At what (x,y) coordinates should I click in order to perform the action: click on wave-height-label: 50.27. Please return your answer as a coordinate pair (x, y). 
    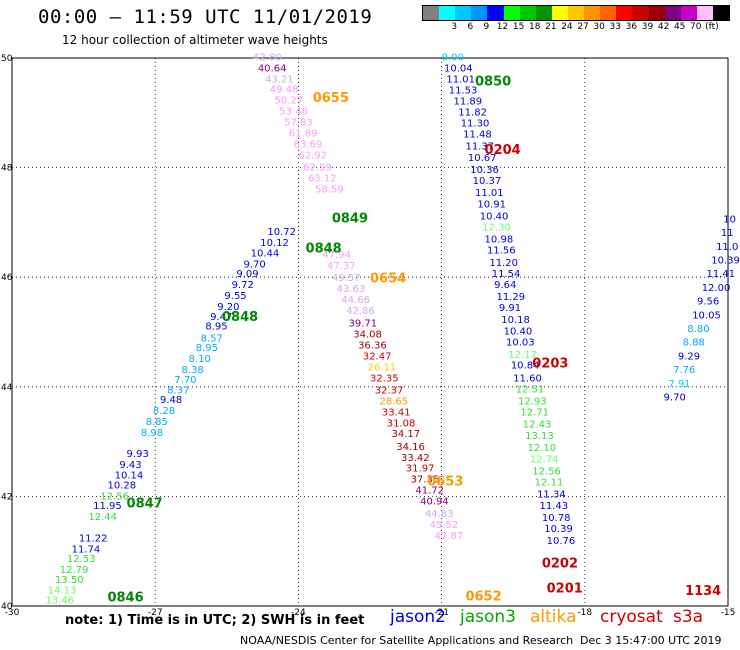
    Looking at the image, I should click on (289, 100).